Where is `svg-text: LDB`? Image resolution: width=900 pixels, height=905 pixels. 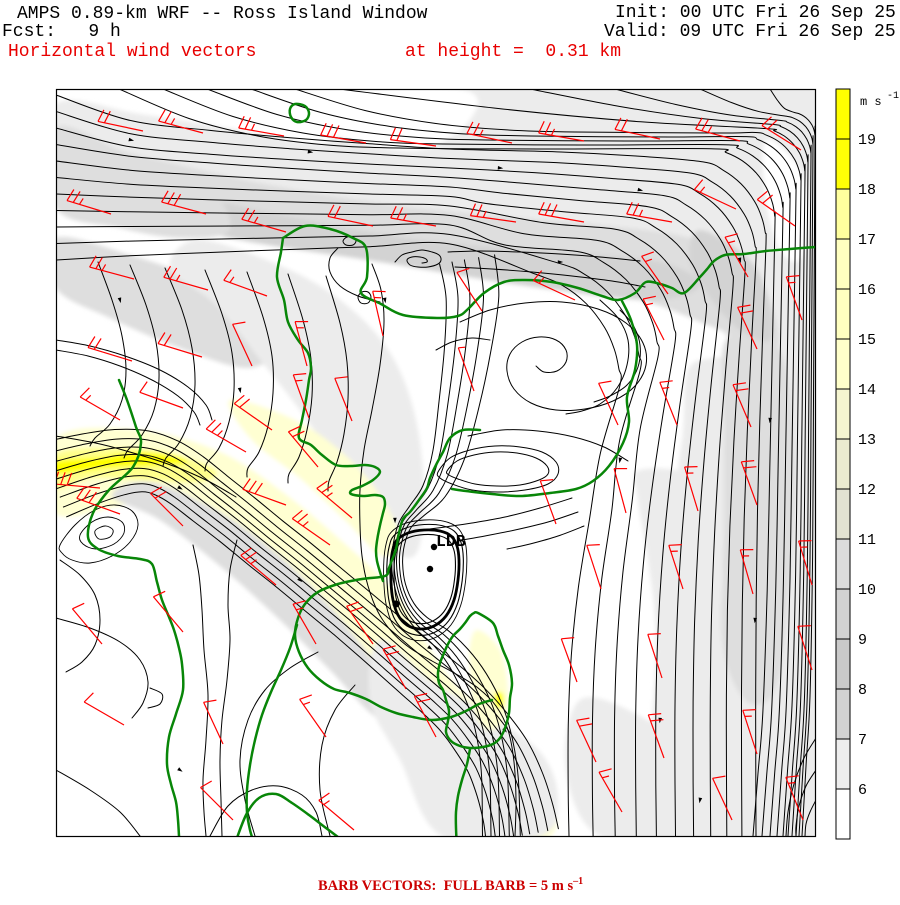
svg-text: LDB is located at coordinates (451, 541).